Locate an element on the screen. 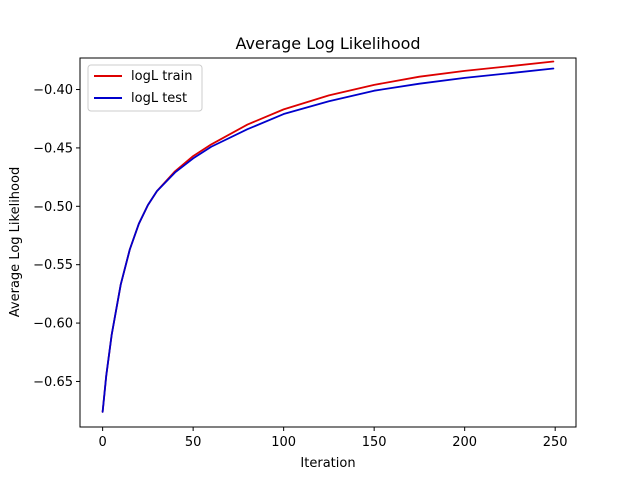 This screenshot has width=640, height=480. y-tick-label-4: −0.45 is located at coordinates (53, 148).